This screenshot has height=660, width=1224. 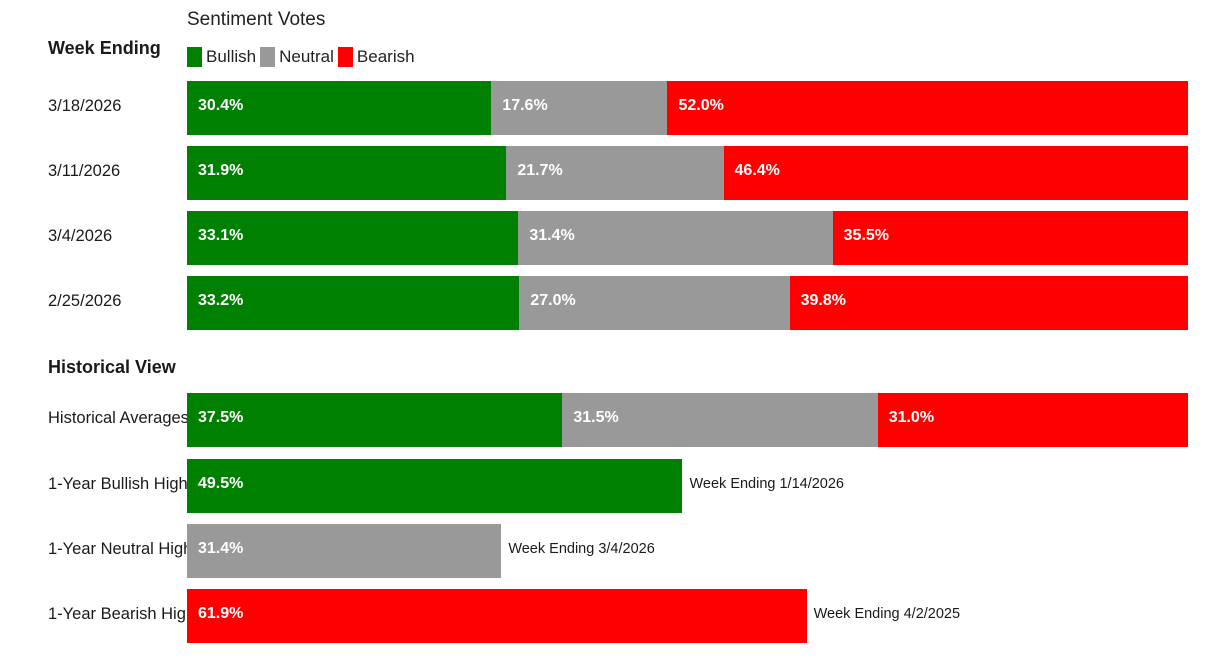 What do you see at coordinates (221, 483) in the screenshot?
I see `bar-value-label: 49.5%` at bounding box center [221, 483].